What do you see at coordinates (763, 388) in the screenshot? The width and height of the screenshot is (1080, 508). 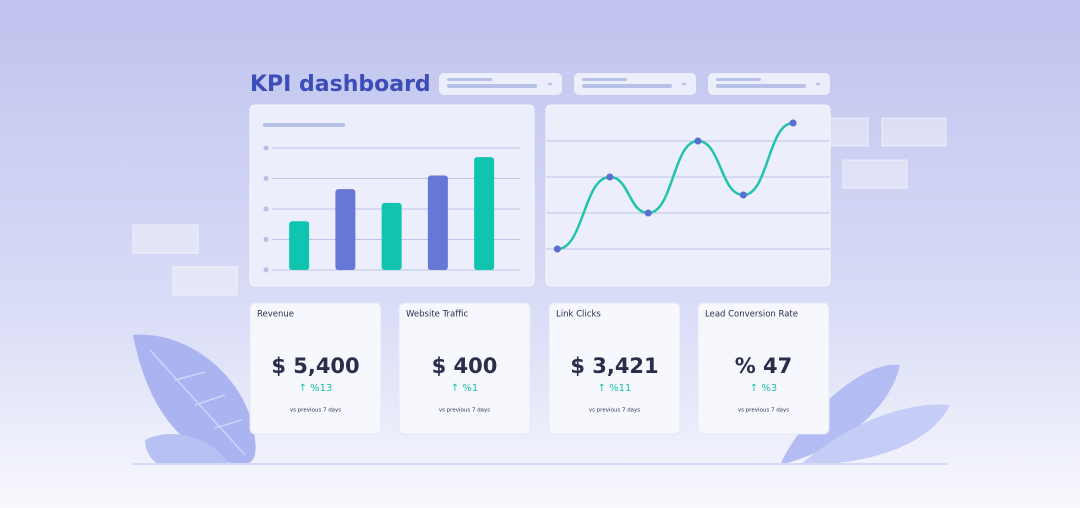 I see `card-change: ↑ %3` at bounding box center [763, 388].